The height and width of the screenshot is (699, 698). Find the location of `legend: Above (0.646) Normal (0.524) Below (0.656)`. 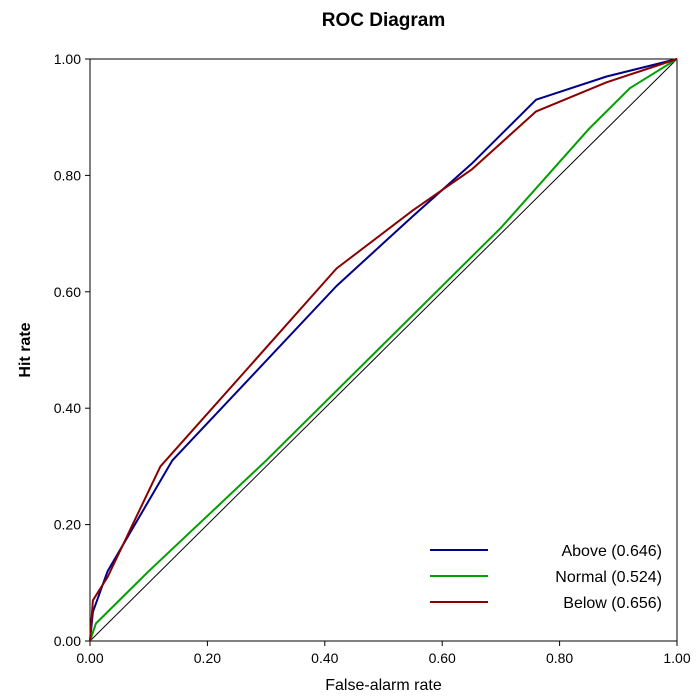

legend: Above (0.646) Normal (0.524) Below (0.656) is located at coordinates (546, 577).